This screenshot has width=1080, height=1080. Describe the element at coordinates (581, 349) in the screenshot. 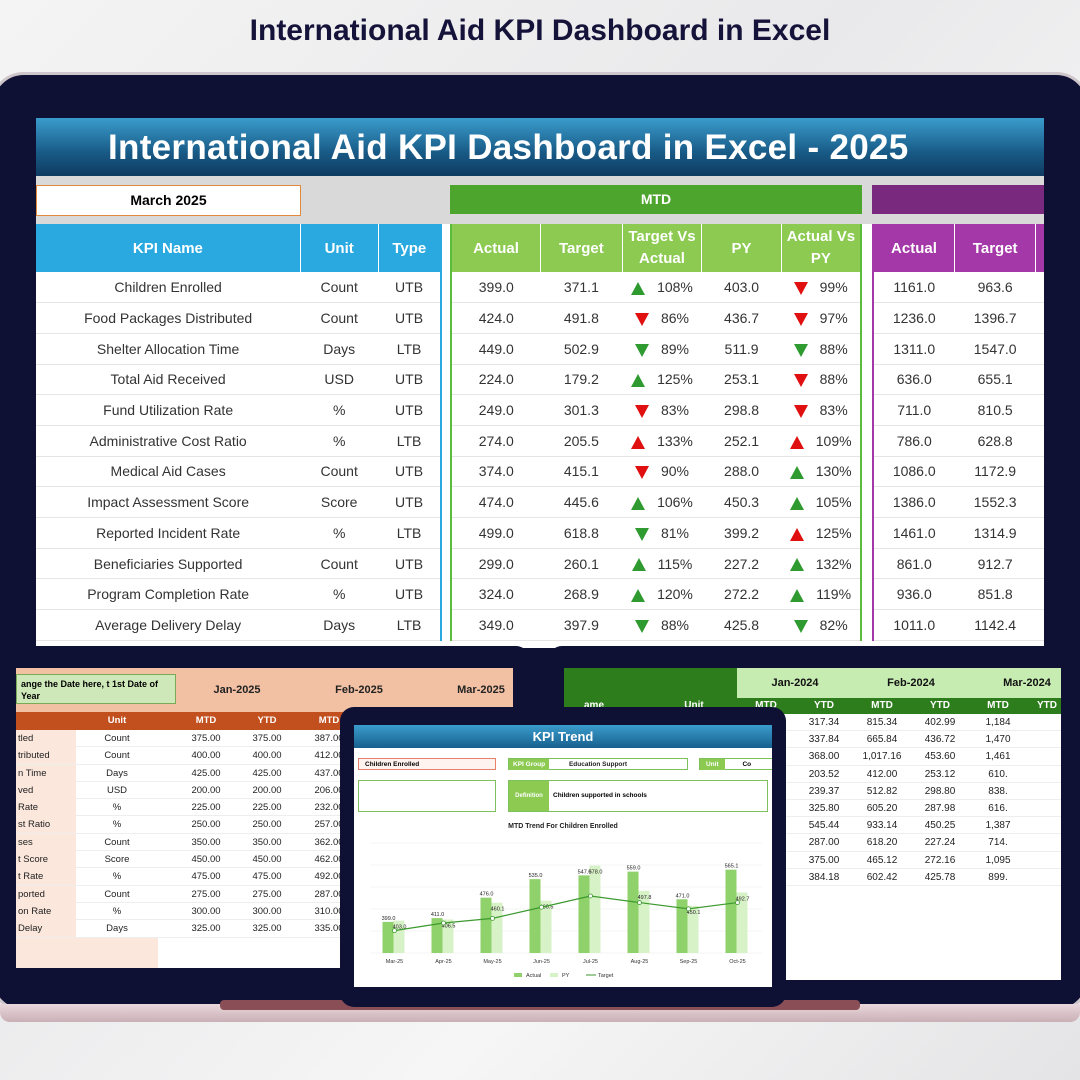

I see `mtd-target-cell: 502.9` at that location.